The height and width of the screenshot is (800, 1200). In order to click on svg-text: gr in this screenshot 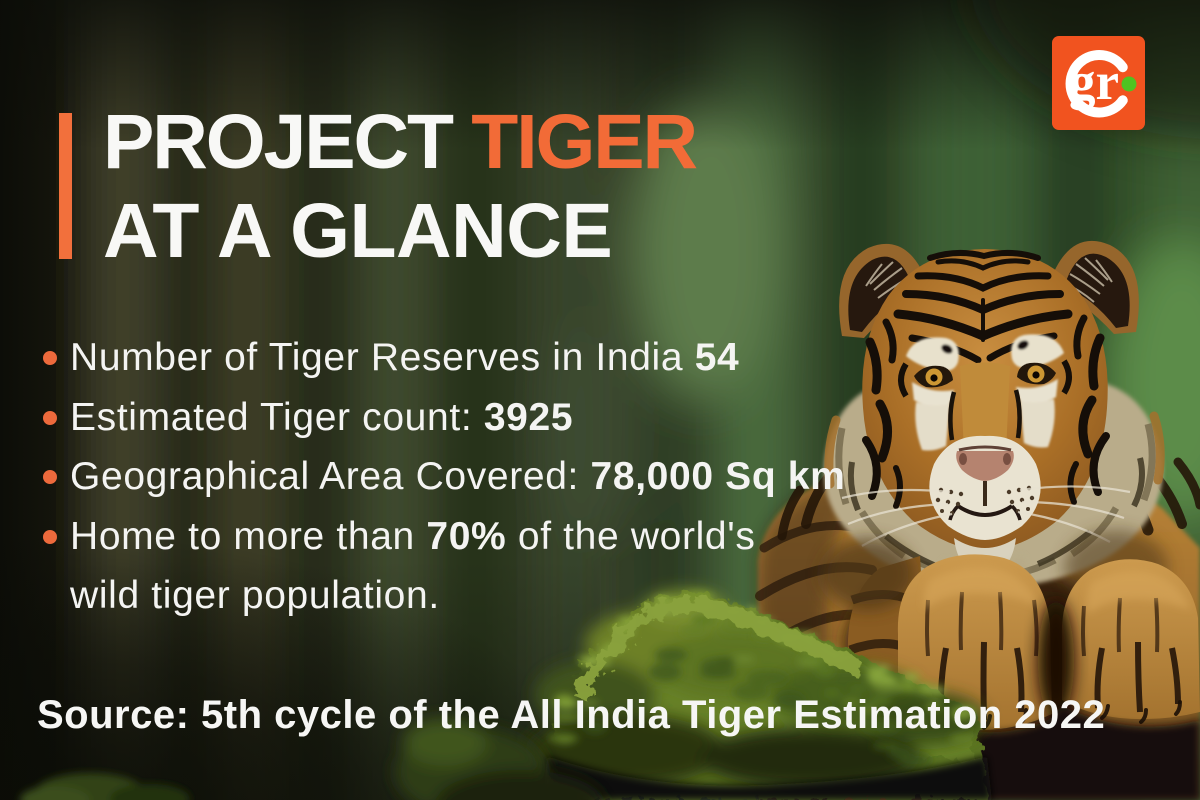, I will do `click(1094, 82)`.